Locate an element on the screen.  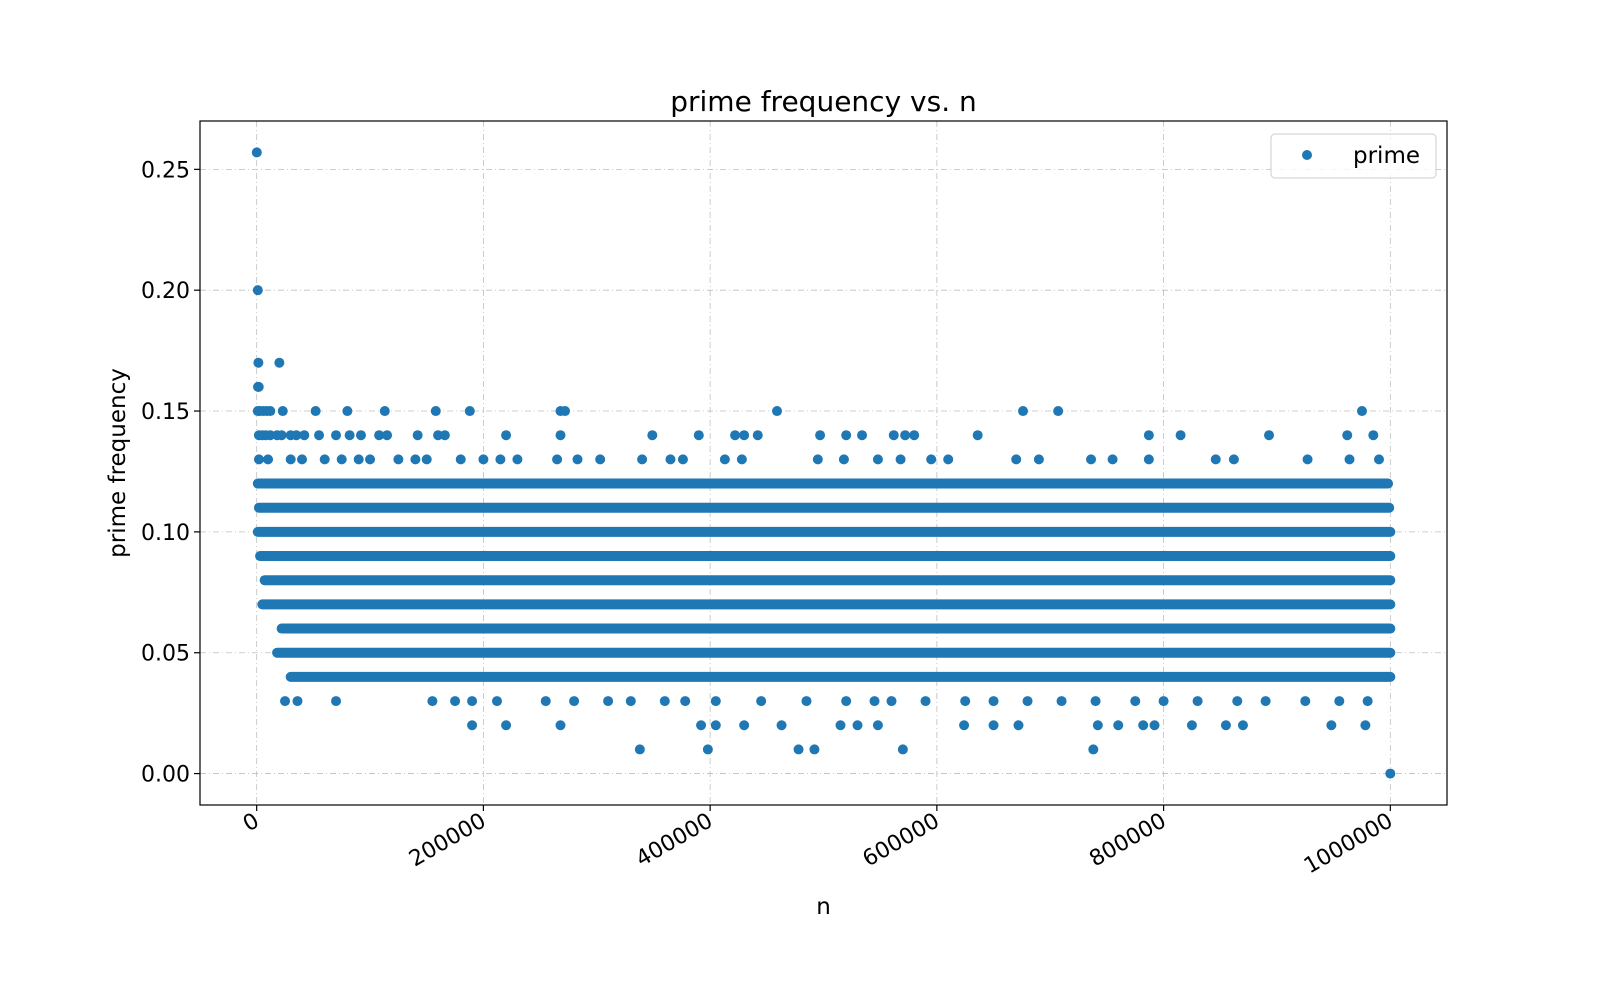
y-tick-label: 0.05 is located at coordinates (165, 654).